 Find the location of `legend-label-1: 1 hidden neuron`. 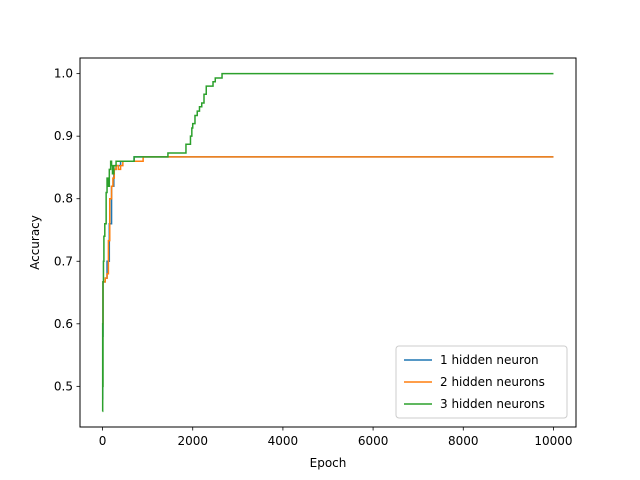

legend-label-1: 1 hidden neuron is located at coordinates (489, 360).